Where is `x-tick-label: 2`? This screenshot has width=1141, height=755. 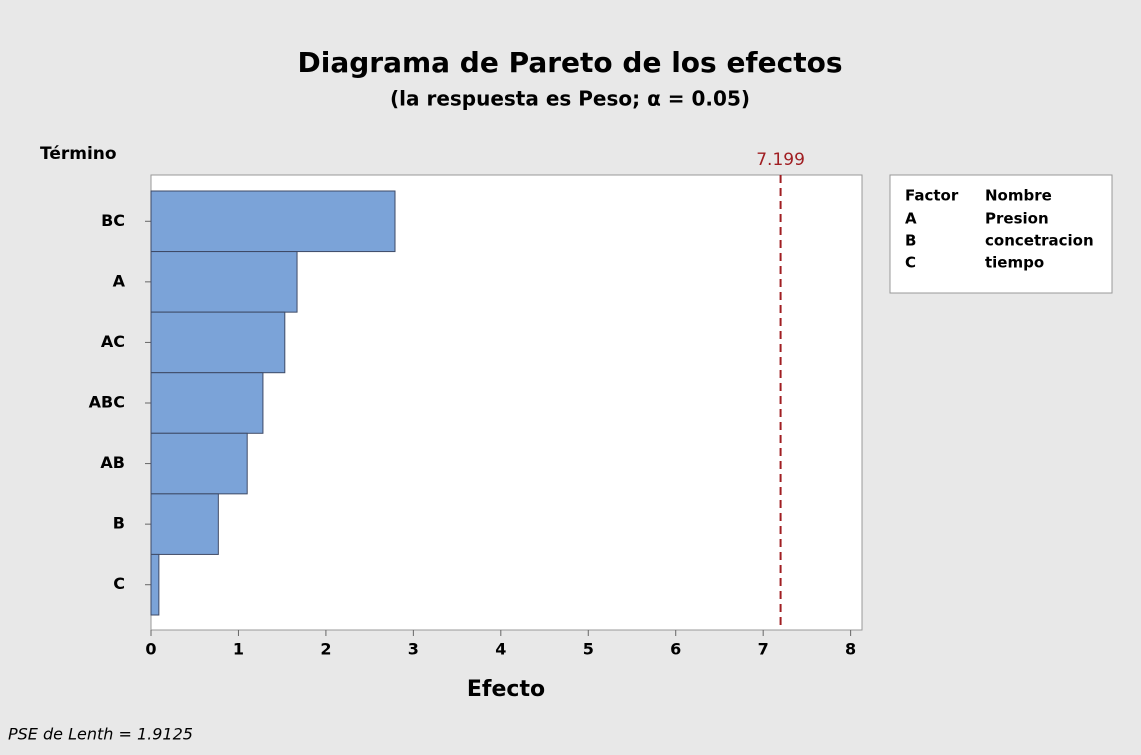
x-tick-label: 2 is located at coordinates (325, 649).